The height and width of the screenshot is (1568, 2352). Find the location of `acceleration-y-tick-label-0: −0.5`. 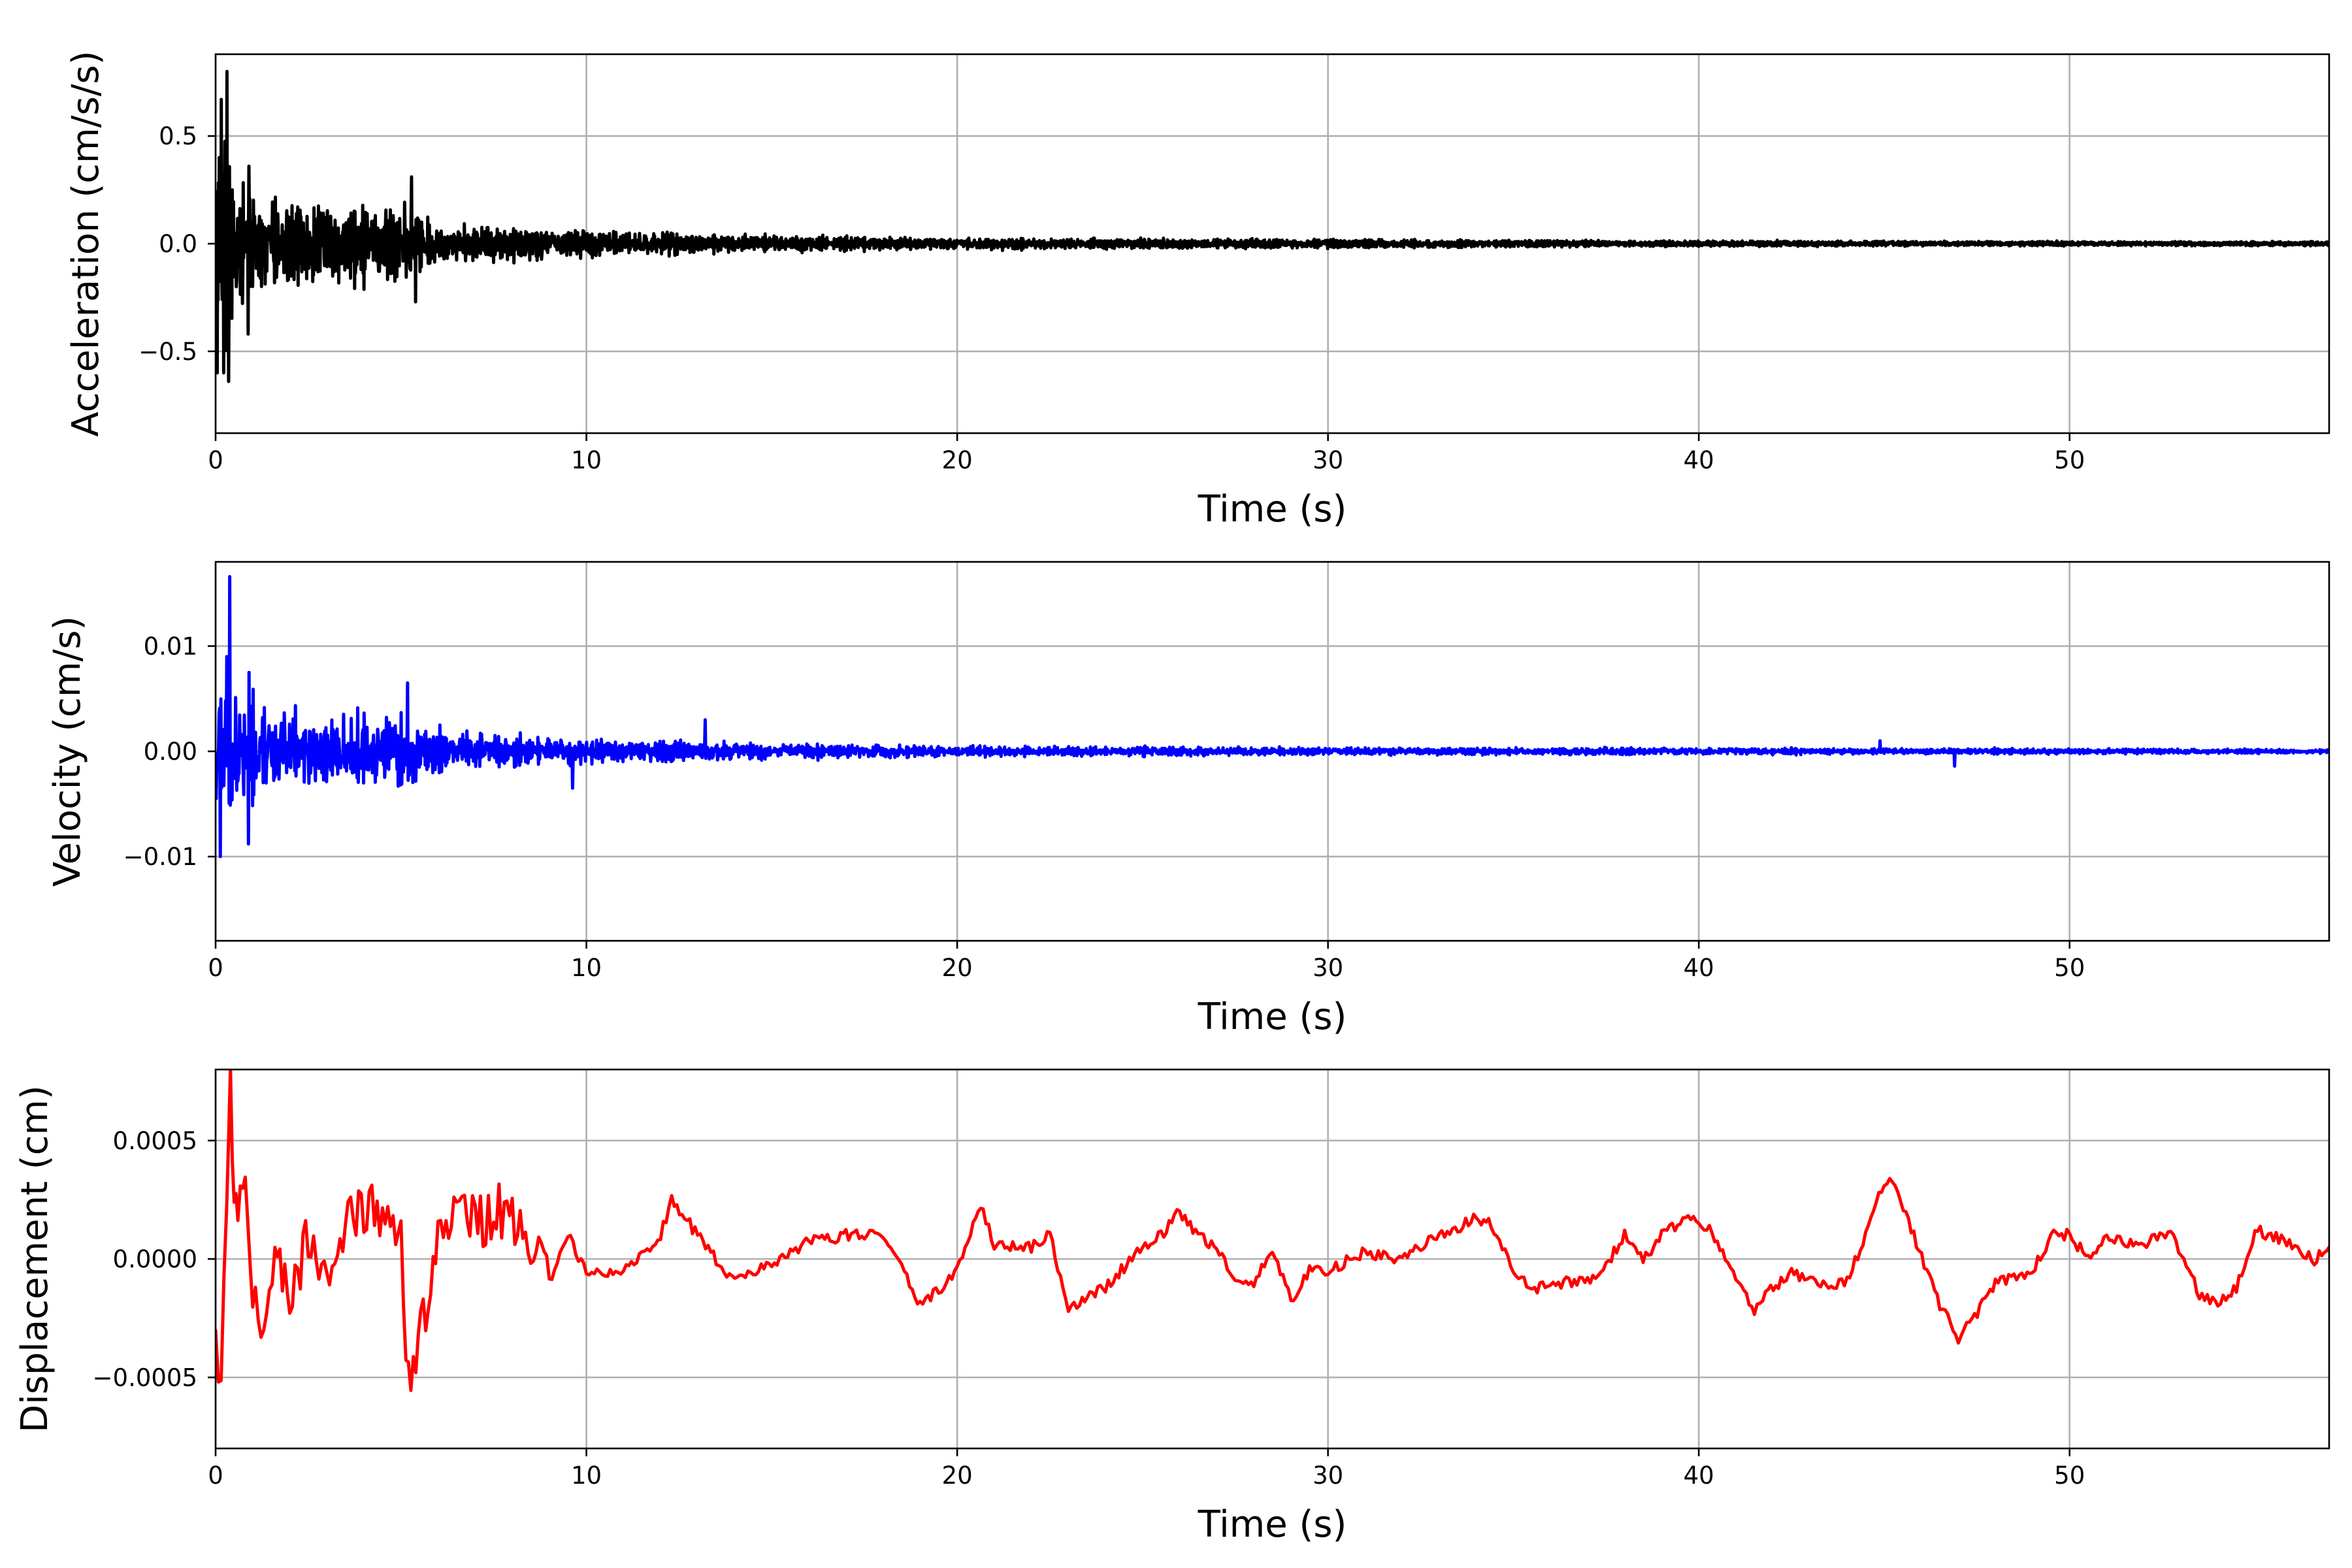

acceleration-y-tick-label-0: −0.5 is located at coordinates (168, 352).